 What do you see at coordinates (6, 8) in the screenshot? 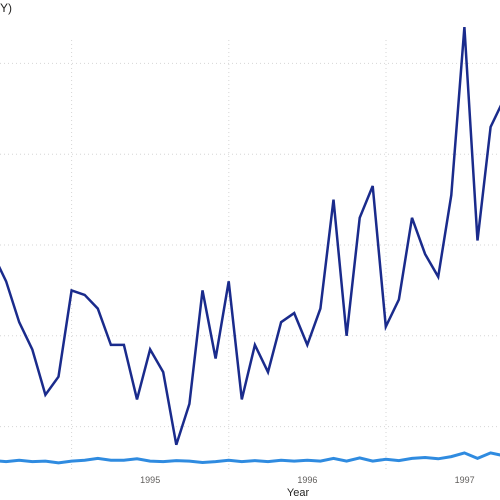
I see `chart-title: Y)` at bounding box center [6, 8].